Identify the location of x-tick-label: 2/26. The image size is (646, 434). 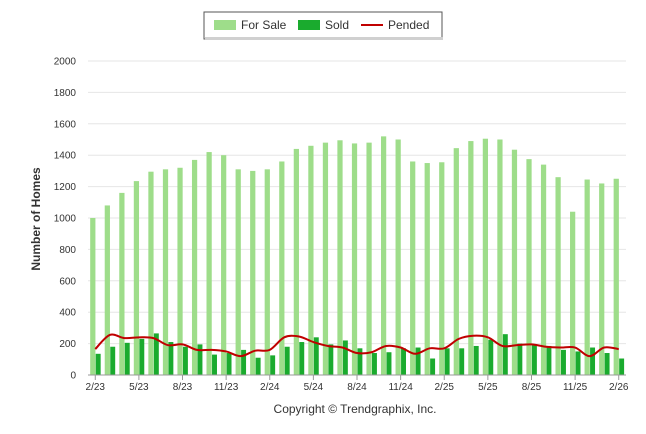
(619, 387).